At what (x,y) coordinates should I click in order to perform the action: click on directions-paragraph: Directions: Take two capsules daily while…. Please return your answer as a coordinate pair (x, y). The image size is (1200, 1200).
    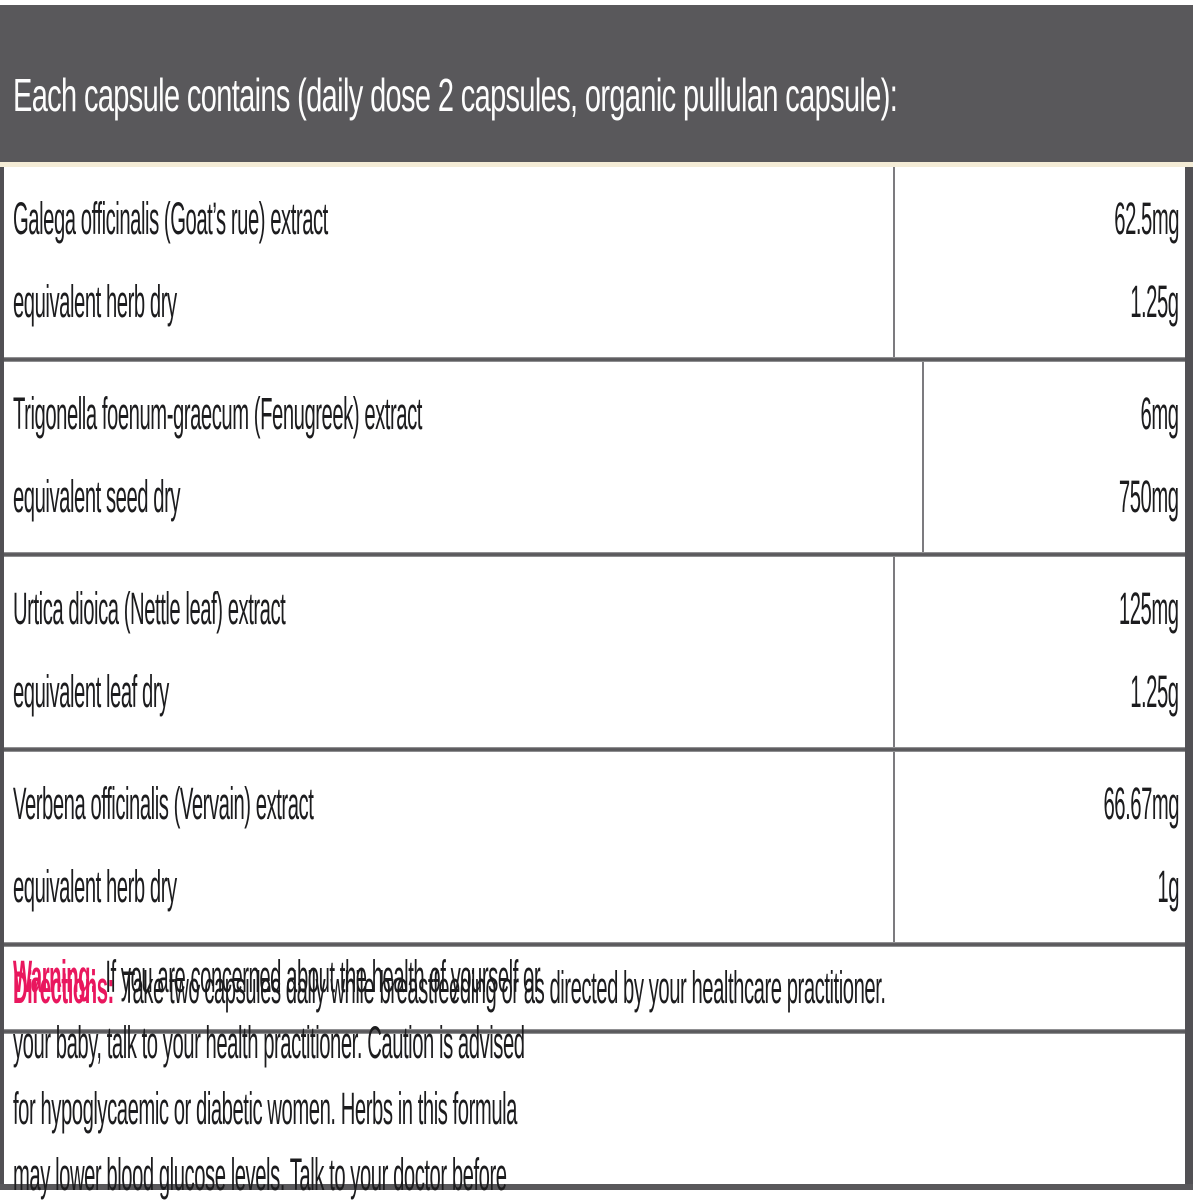
    Looking at the image, I should click on (449, 988).